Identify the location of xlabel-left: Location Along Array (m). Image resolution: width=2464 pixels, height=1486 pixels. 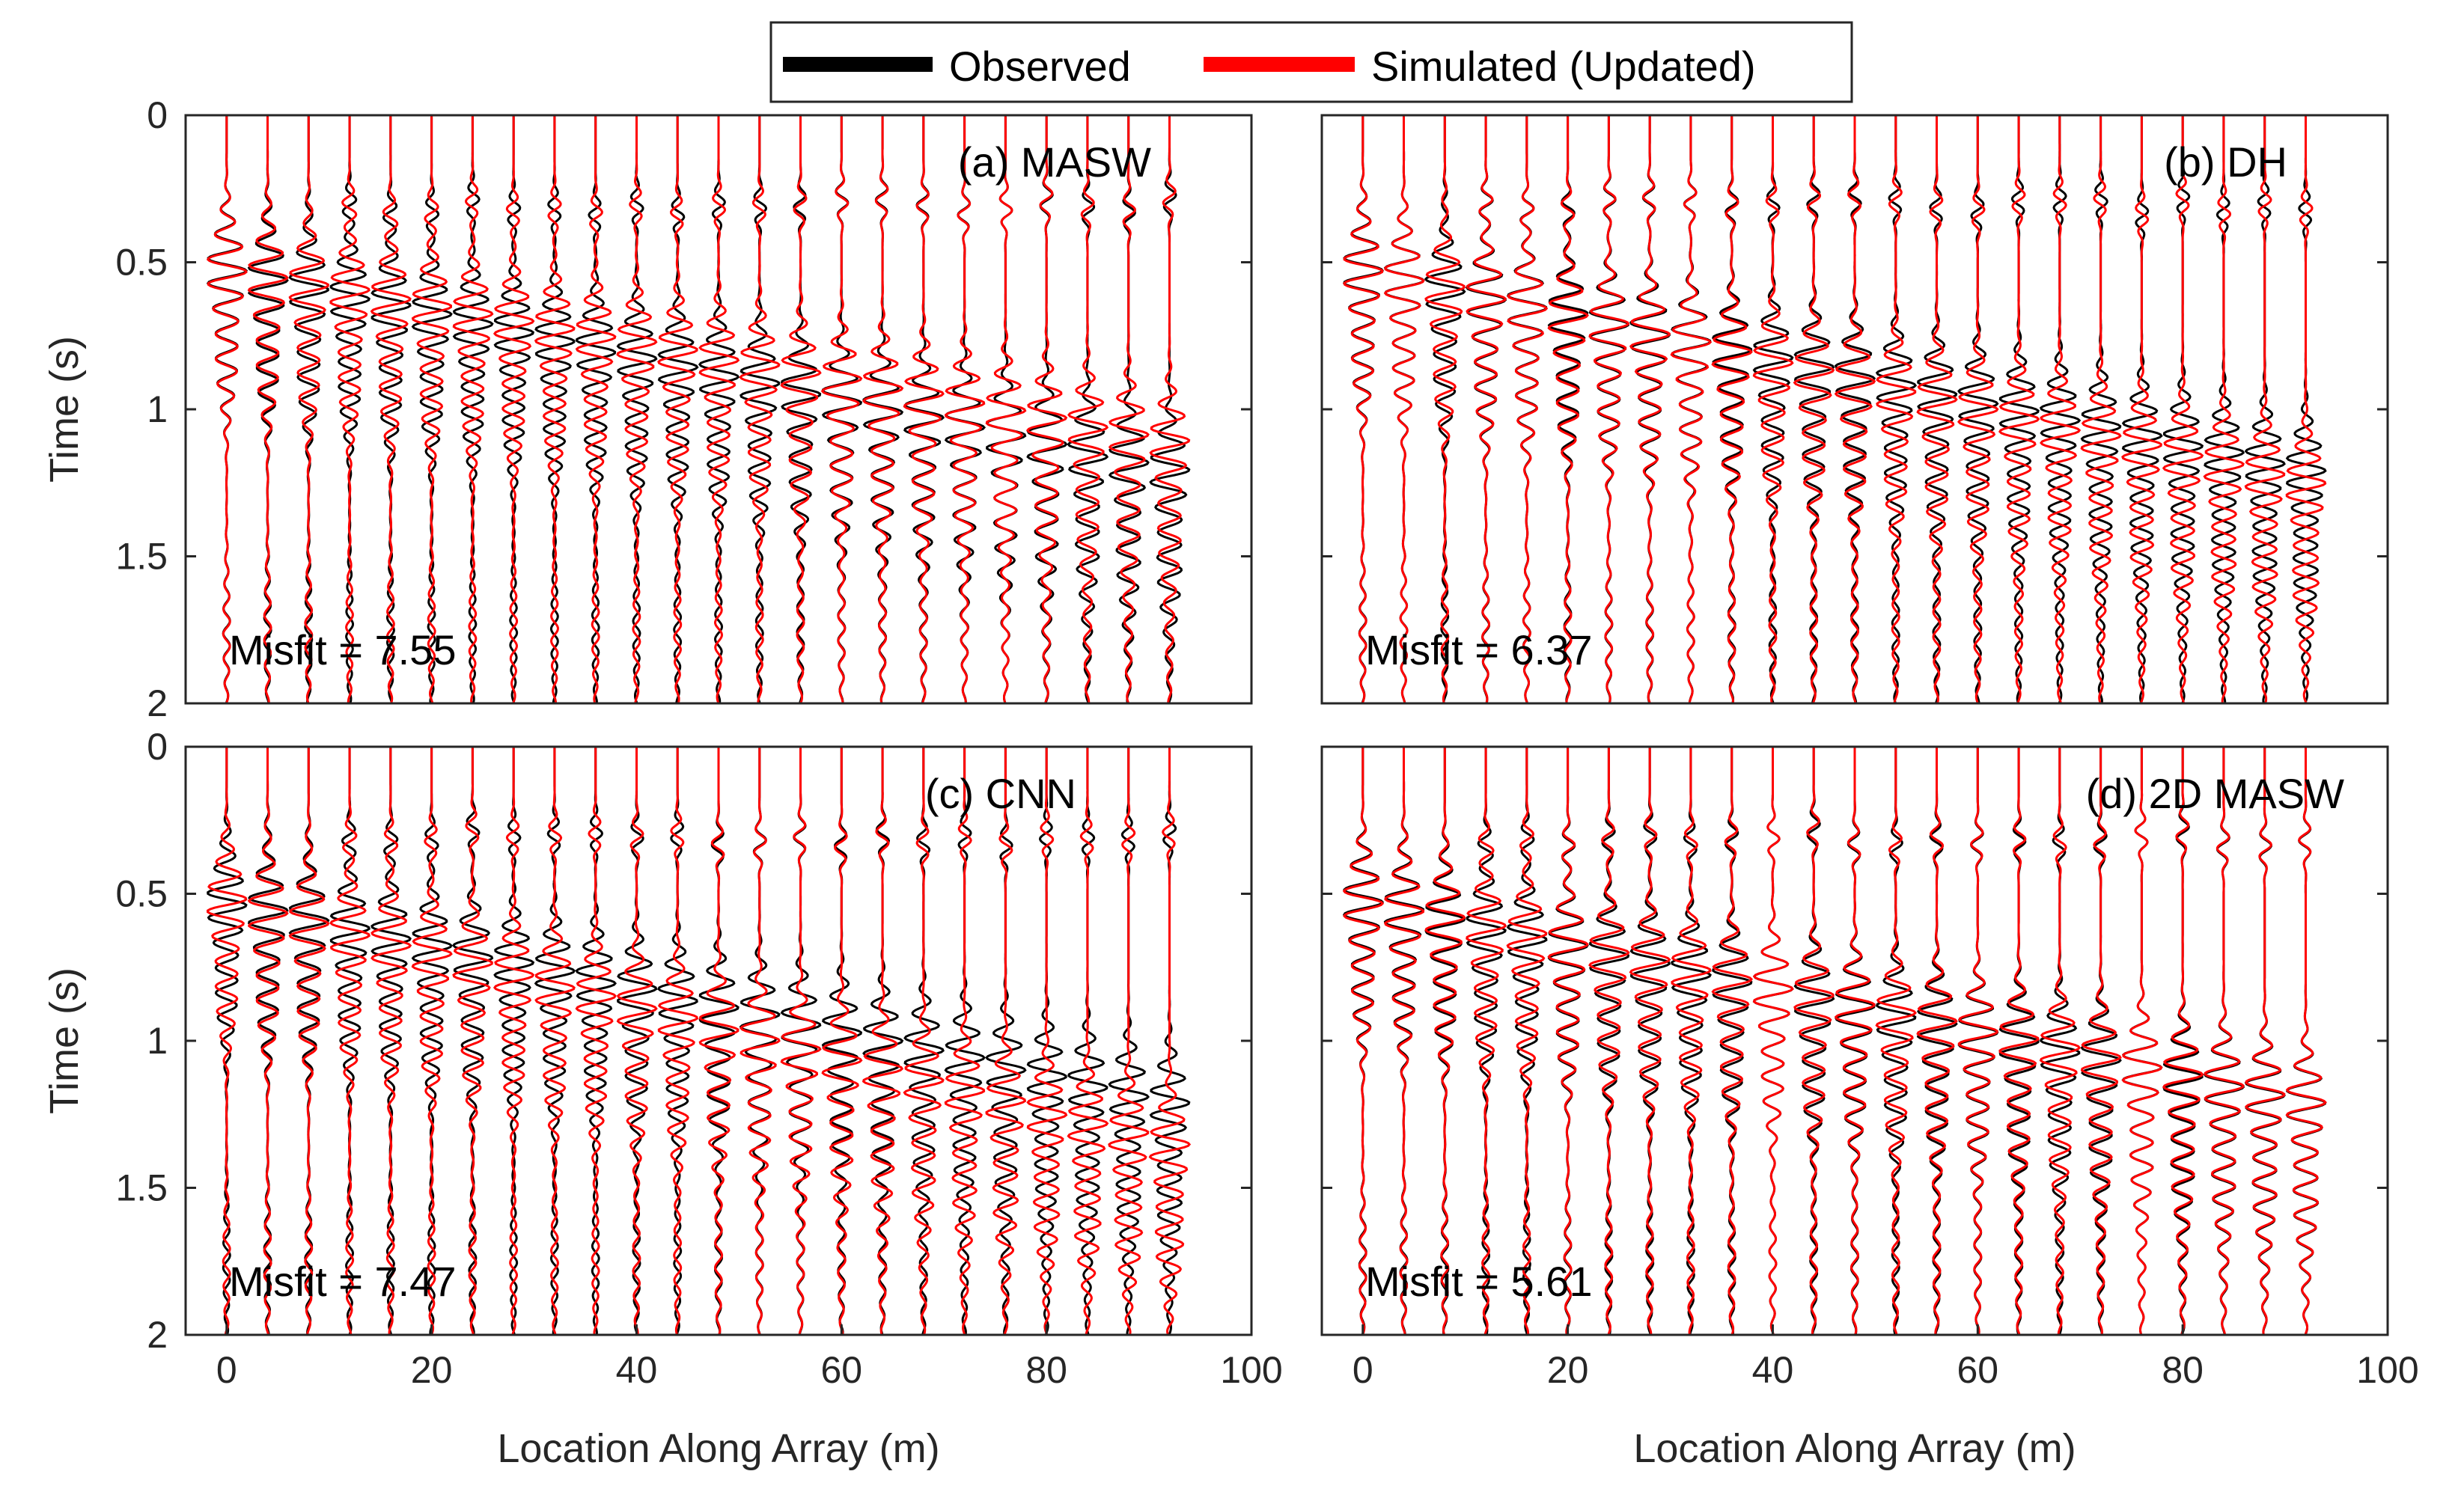
(718, 1448).